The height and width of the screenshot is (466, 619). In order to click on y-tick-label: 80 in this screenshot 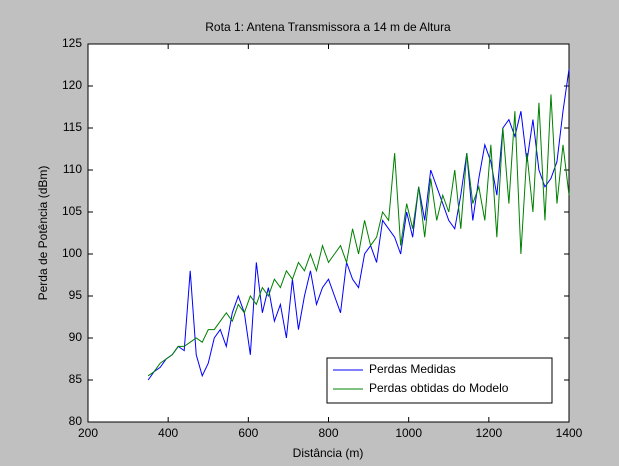, I will do `click(76, 421)`.